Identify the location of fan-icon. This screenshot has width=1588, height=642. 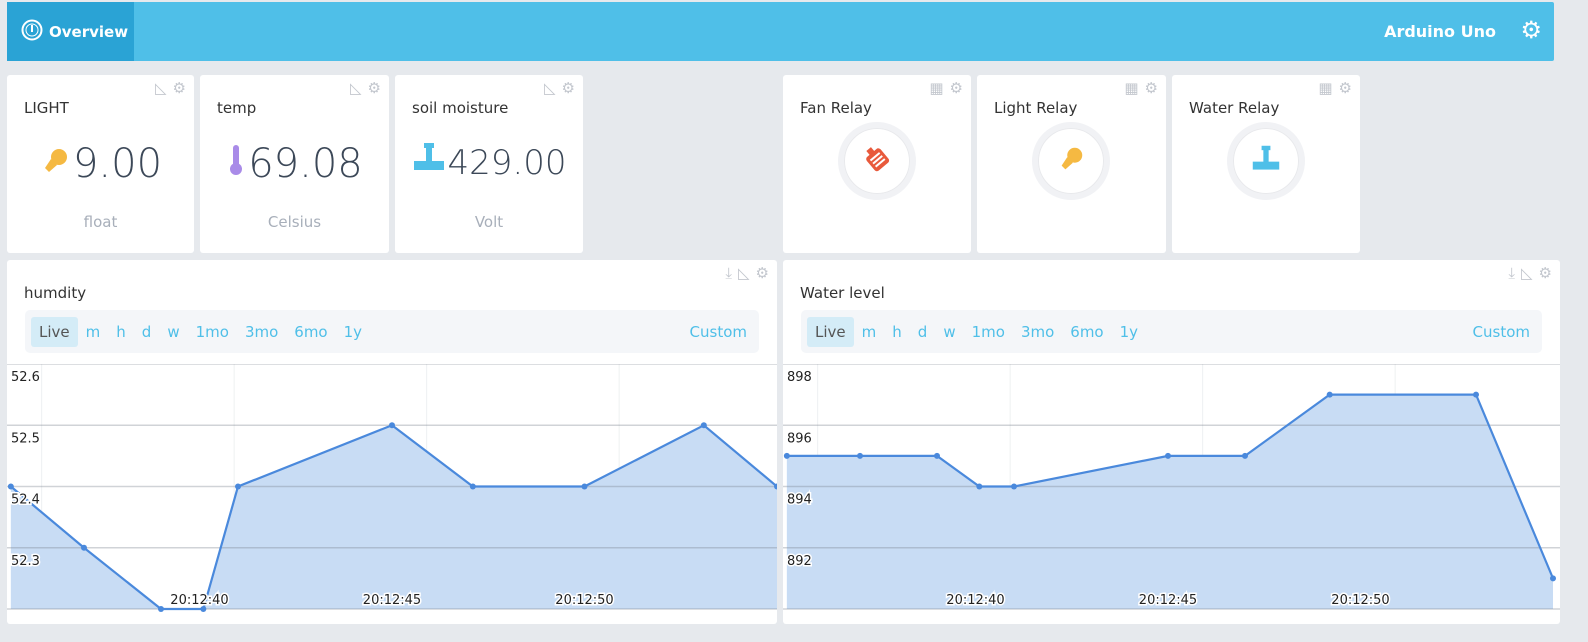
(877, 161).